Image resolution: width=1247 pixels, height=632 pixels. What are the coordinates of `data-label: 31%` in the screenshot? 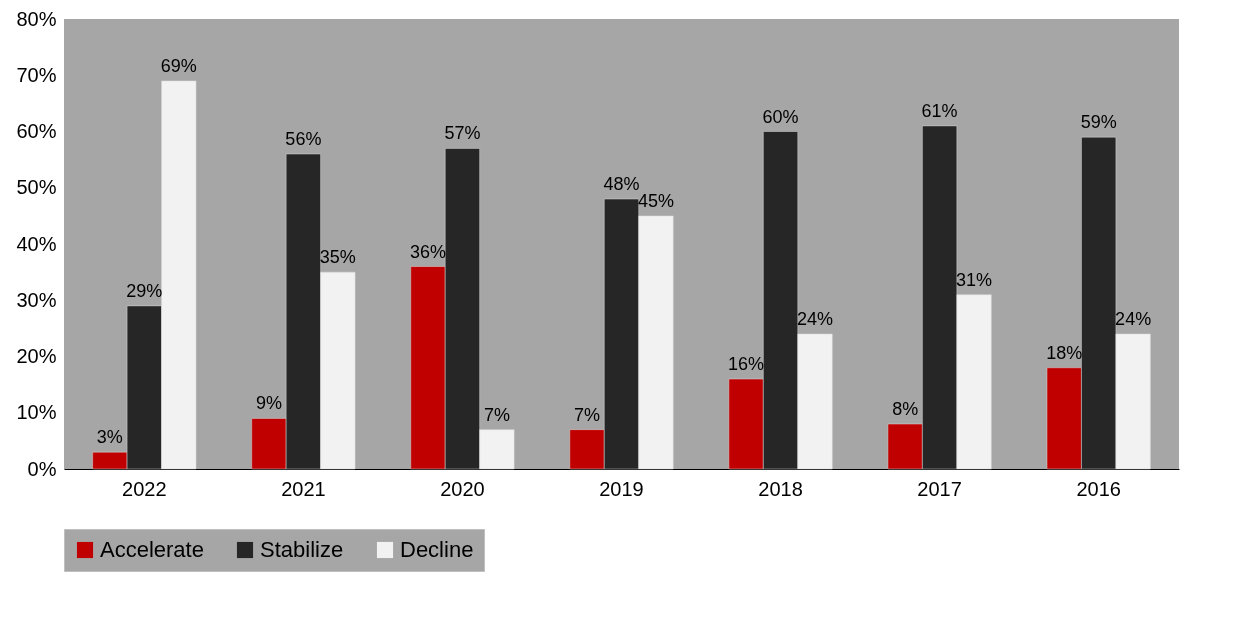 It's located at (974, 279).